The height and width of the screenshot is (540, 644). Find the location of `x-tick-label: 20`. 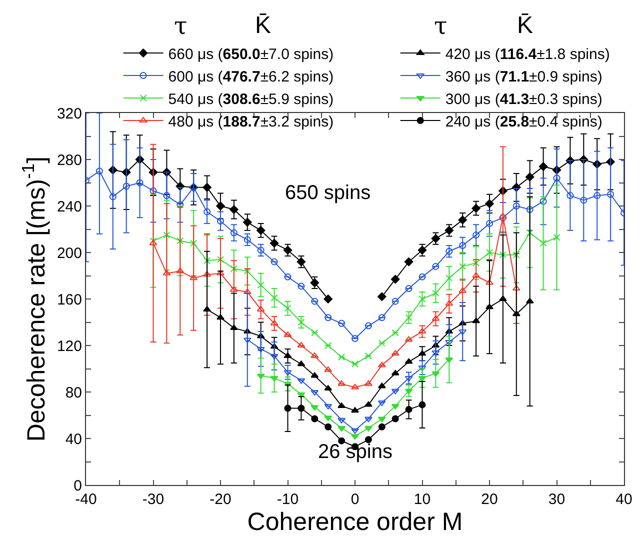

x-tick-label: 20 is located at coordinates (489, 499).